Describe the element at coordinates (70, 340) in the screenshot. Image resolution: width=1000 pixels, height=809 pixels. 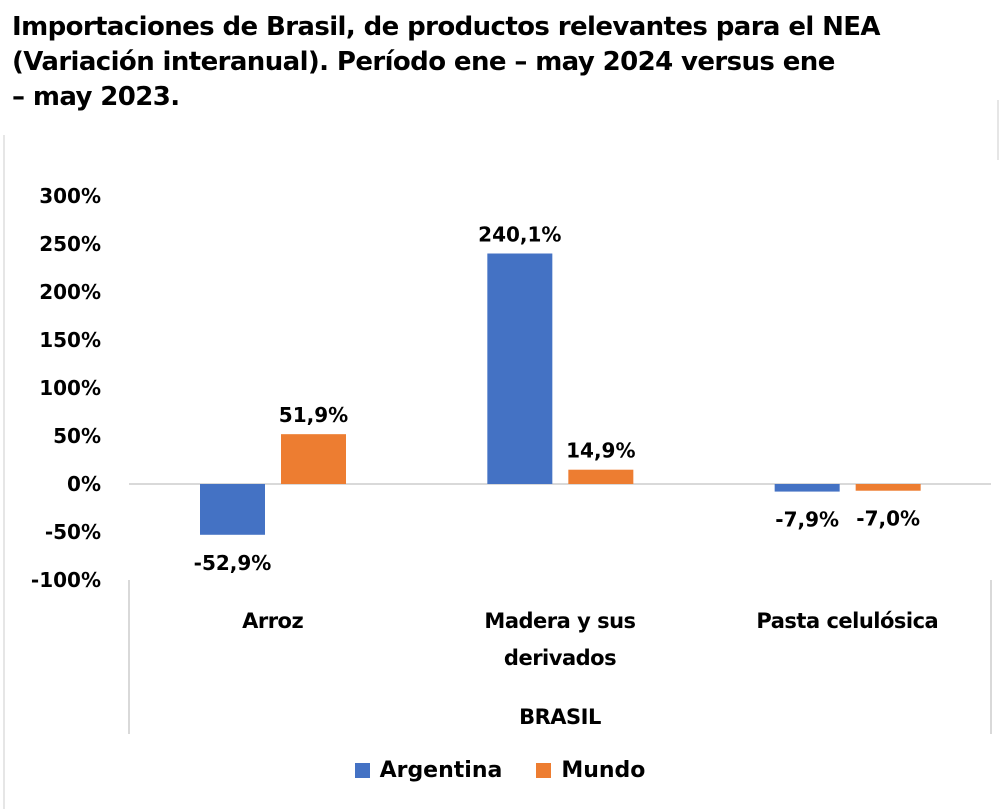
I see `y-tick-label: 150%` at that location.